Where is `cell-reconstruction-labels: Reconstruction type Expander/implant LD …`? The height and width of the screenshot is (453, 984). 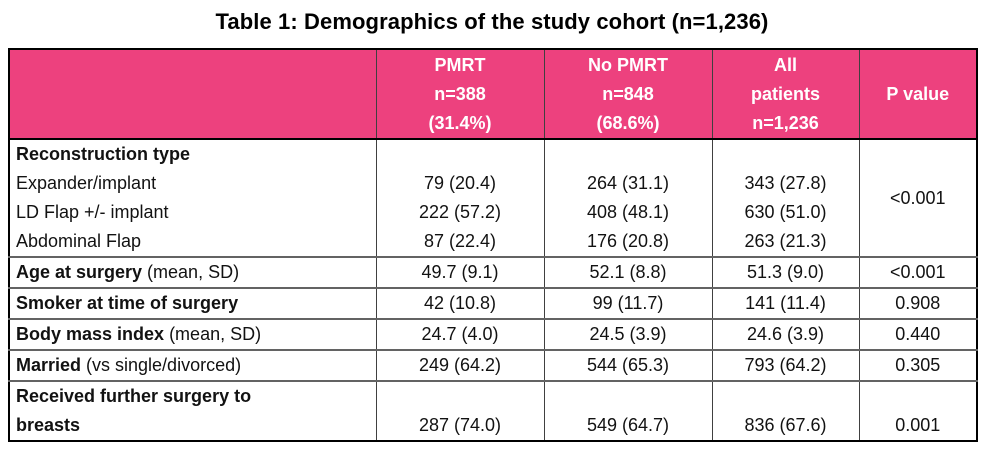
cell-reconstruction-labels: Reconstruction type Expander/implant LD … is located at coordinates (192, 198).